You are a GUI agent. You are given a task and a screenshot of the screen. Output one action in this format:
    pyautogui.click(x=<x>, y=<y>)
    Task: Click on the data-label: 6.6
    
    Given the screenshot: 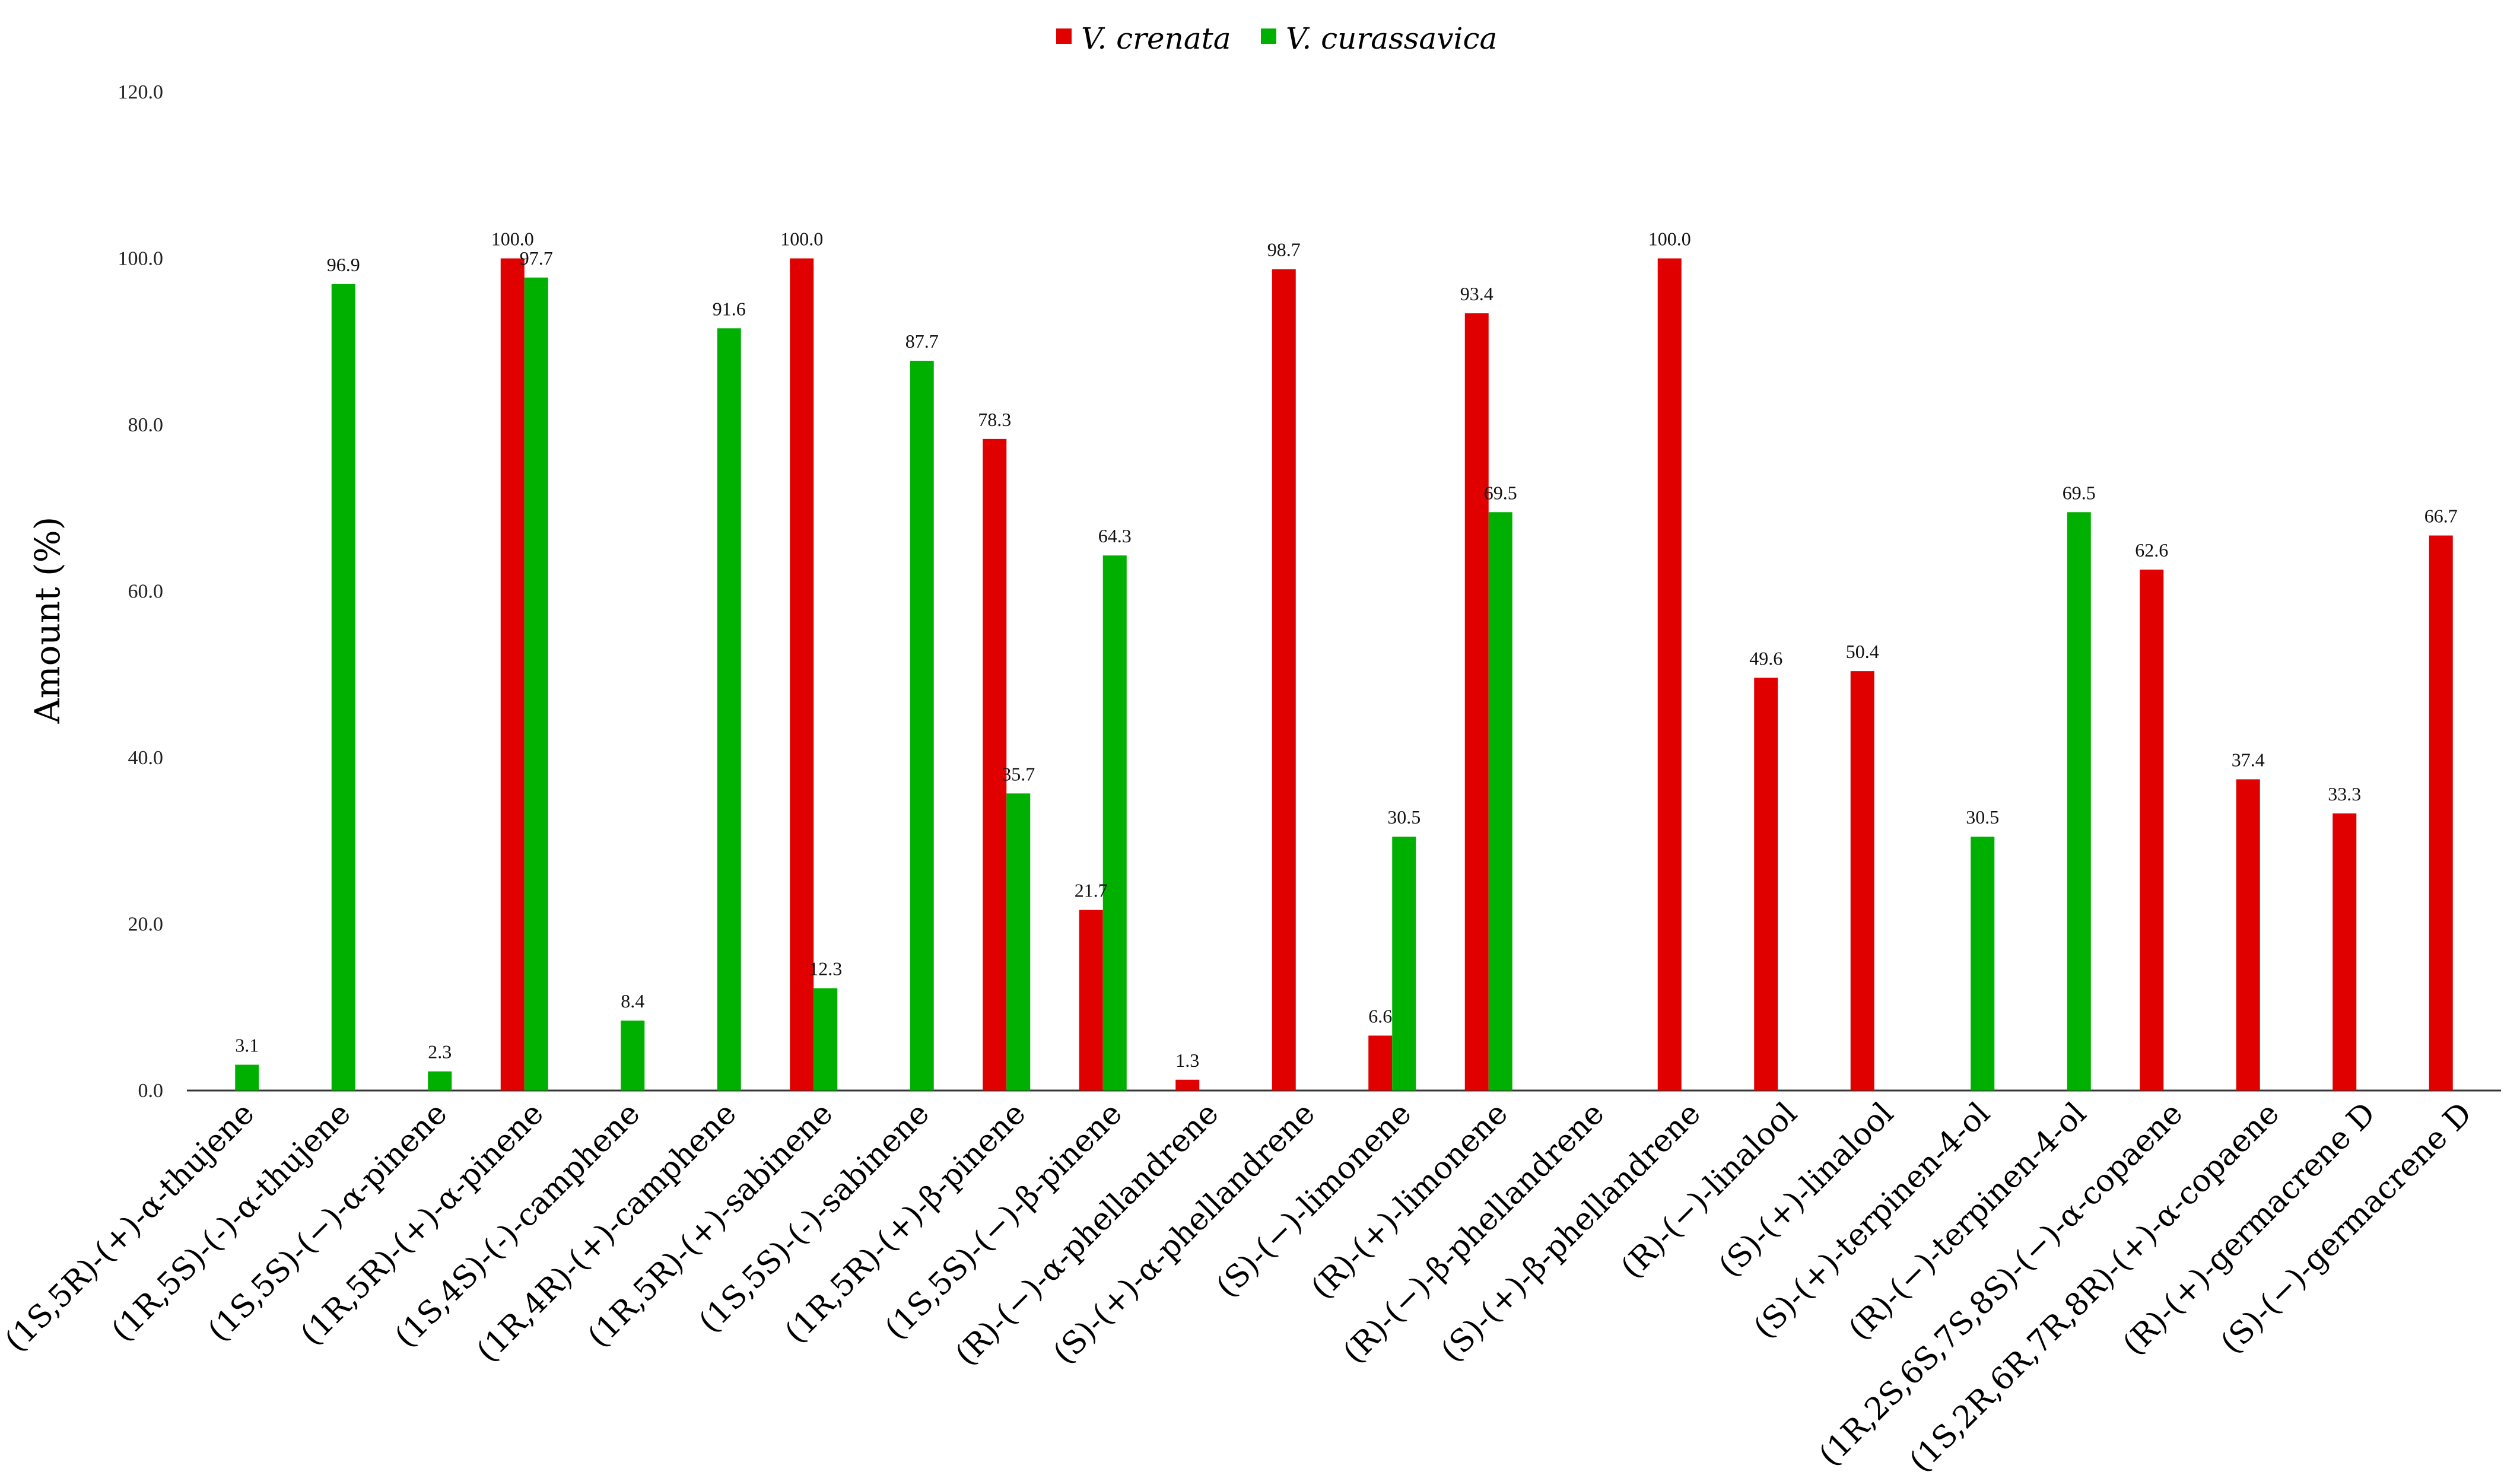 What is the action you would take?
    pyautogui.click(x=1380, y=1016)
    